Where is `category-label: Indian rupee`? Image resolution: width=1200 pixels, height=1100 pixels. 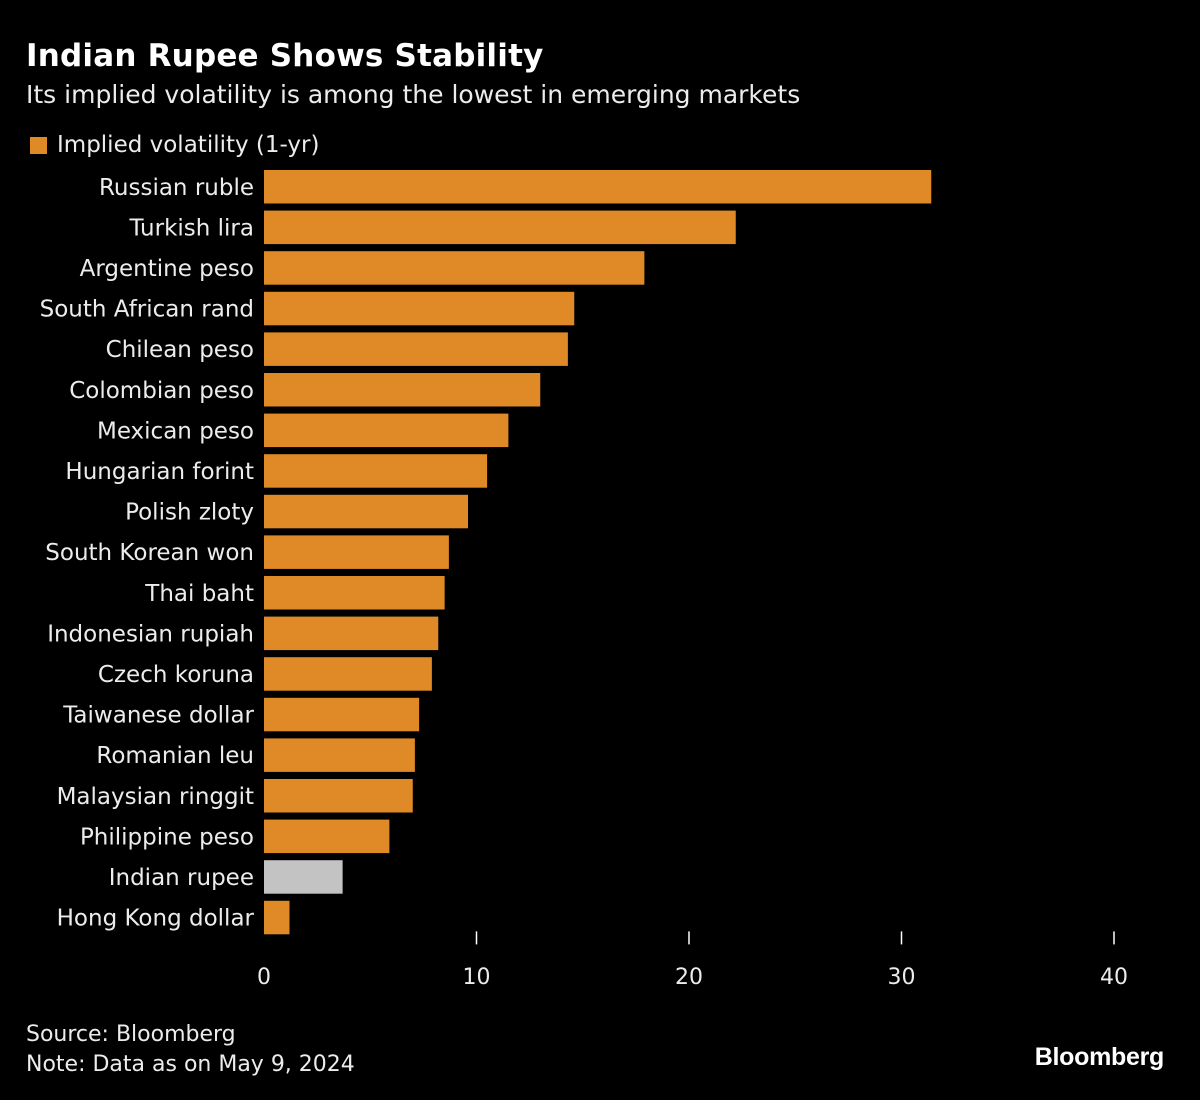
category-label: Indian rupee is located at coordinates (181, 878).